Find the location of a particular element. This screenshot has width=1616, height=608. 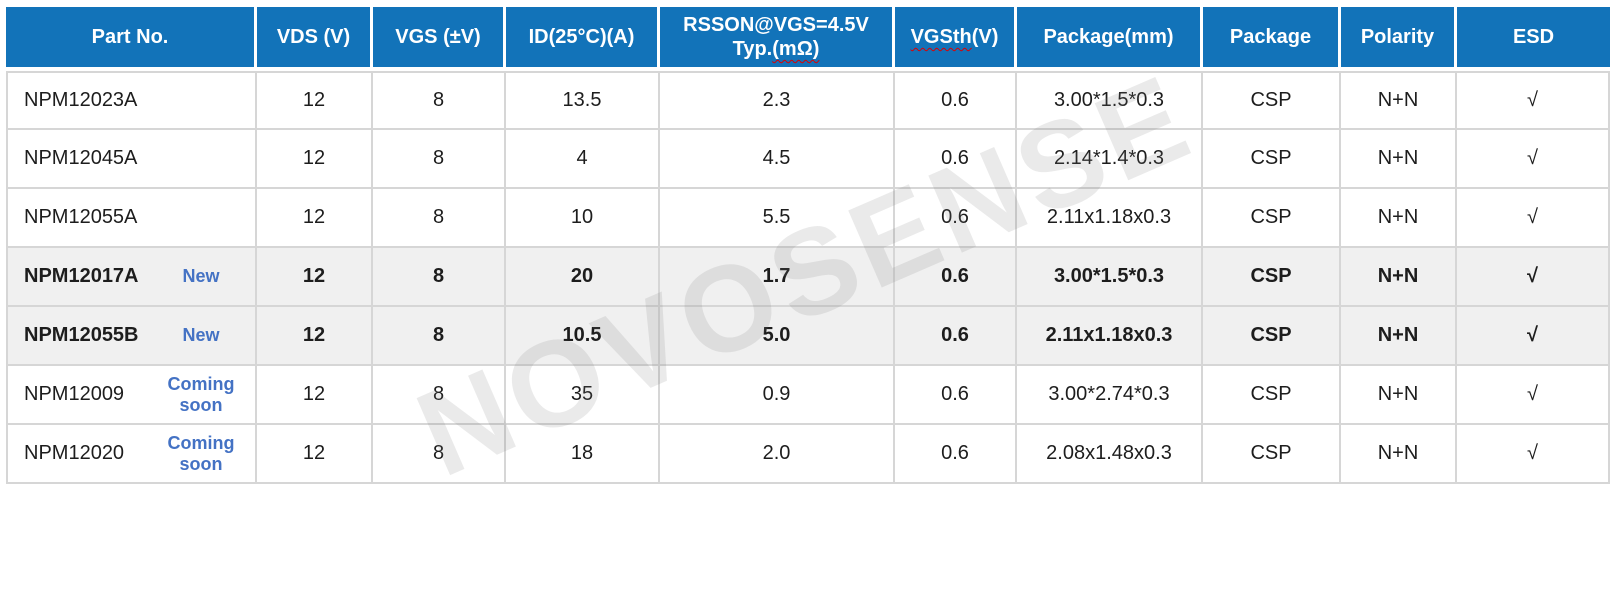

cell-id: 13.5 is located at coordinates (583, 100).